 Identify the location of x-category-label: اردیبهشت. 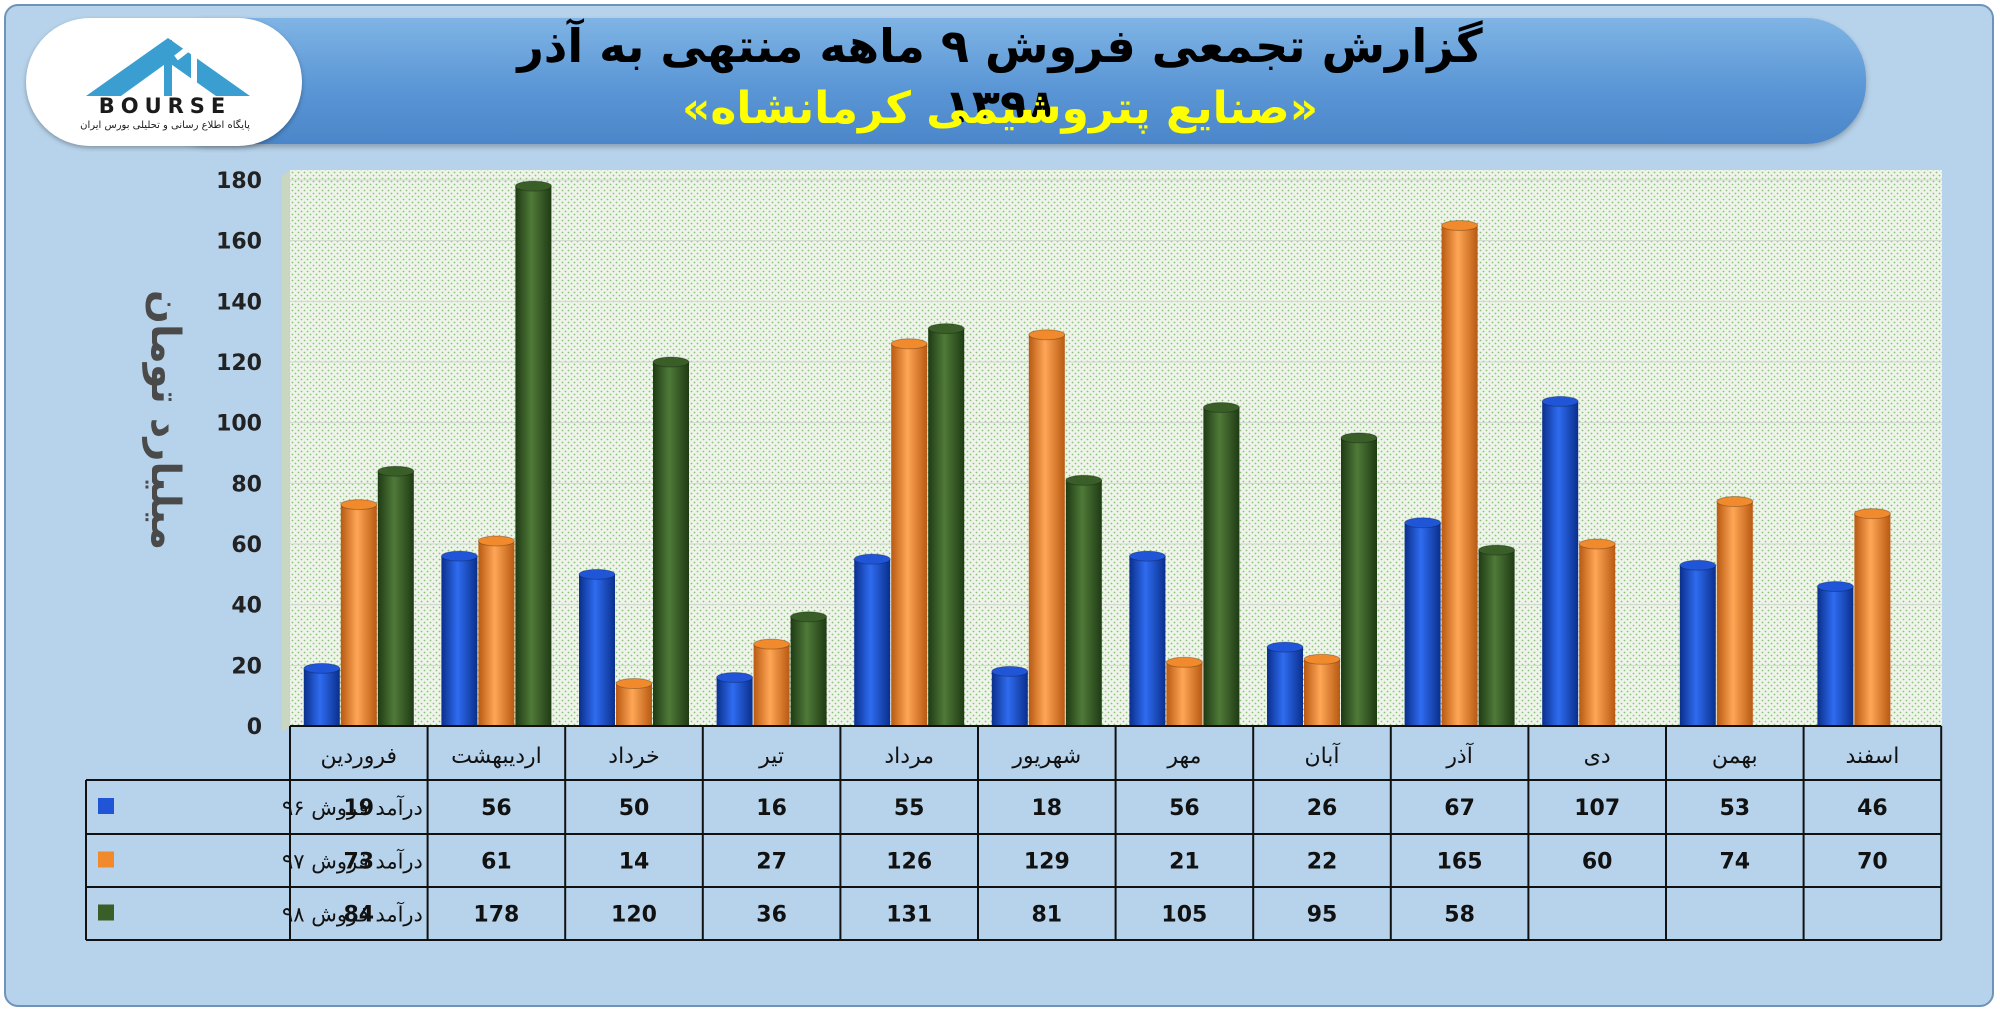
(496, 756).